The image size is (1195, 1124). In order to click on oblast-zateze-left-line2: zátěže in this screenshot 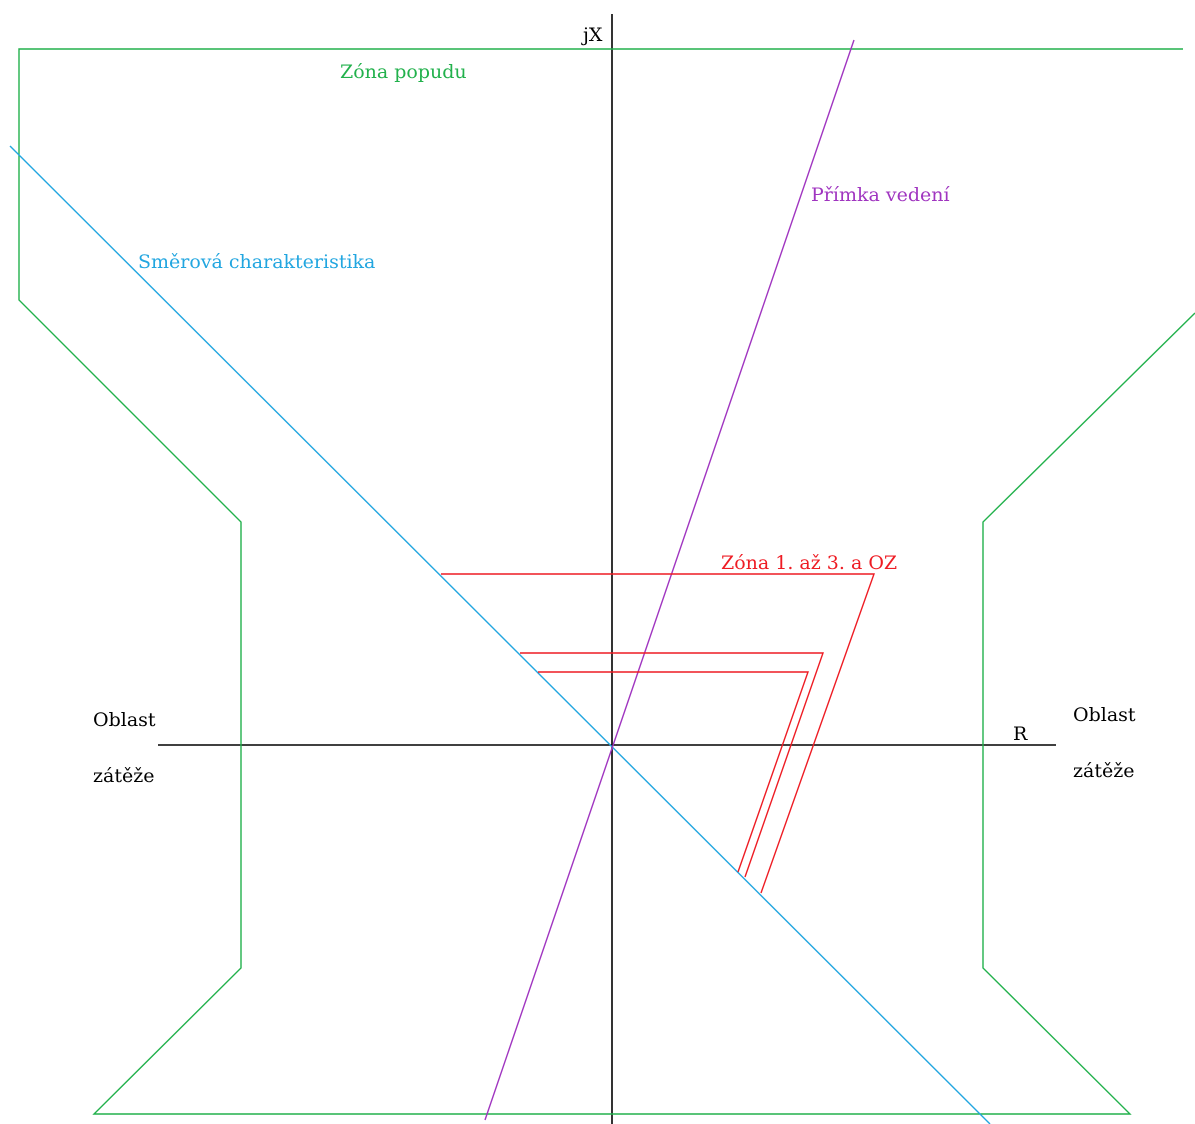, I will do `click(123, 776)`.